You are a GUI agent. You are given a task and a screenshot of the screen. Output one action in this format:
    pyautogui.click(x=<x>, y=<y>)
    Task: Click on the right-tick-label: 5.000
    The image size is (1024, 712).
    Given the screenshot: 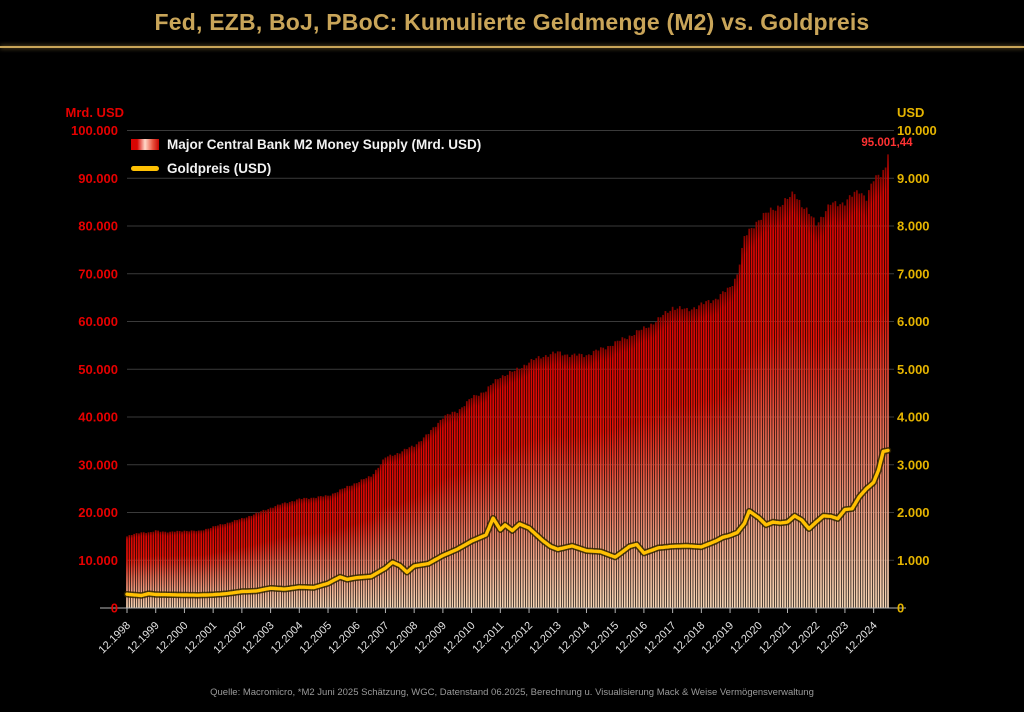 What is the action you would take?
    pyautogui.click(x=913, y=369)
    